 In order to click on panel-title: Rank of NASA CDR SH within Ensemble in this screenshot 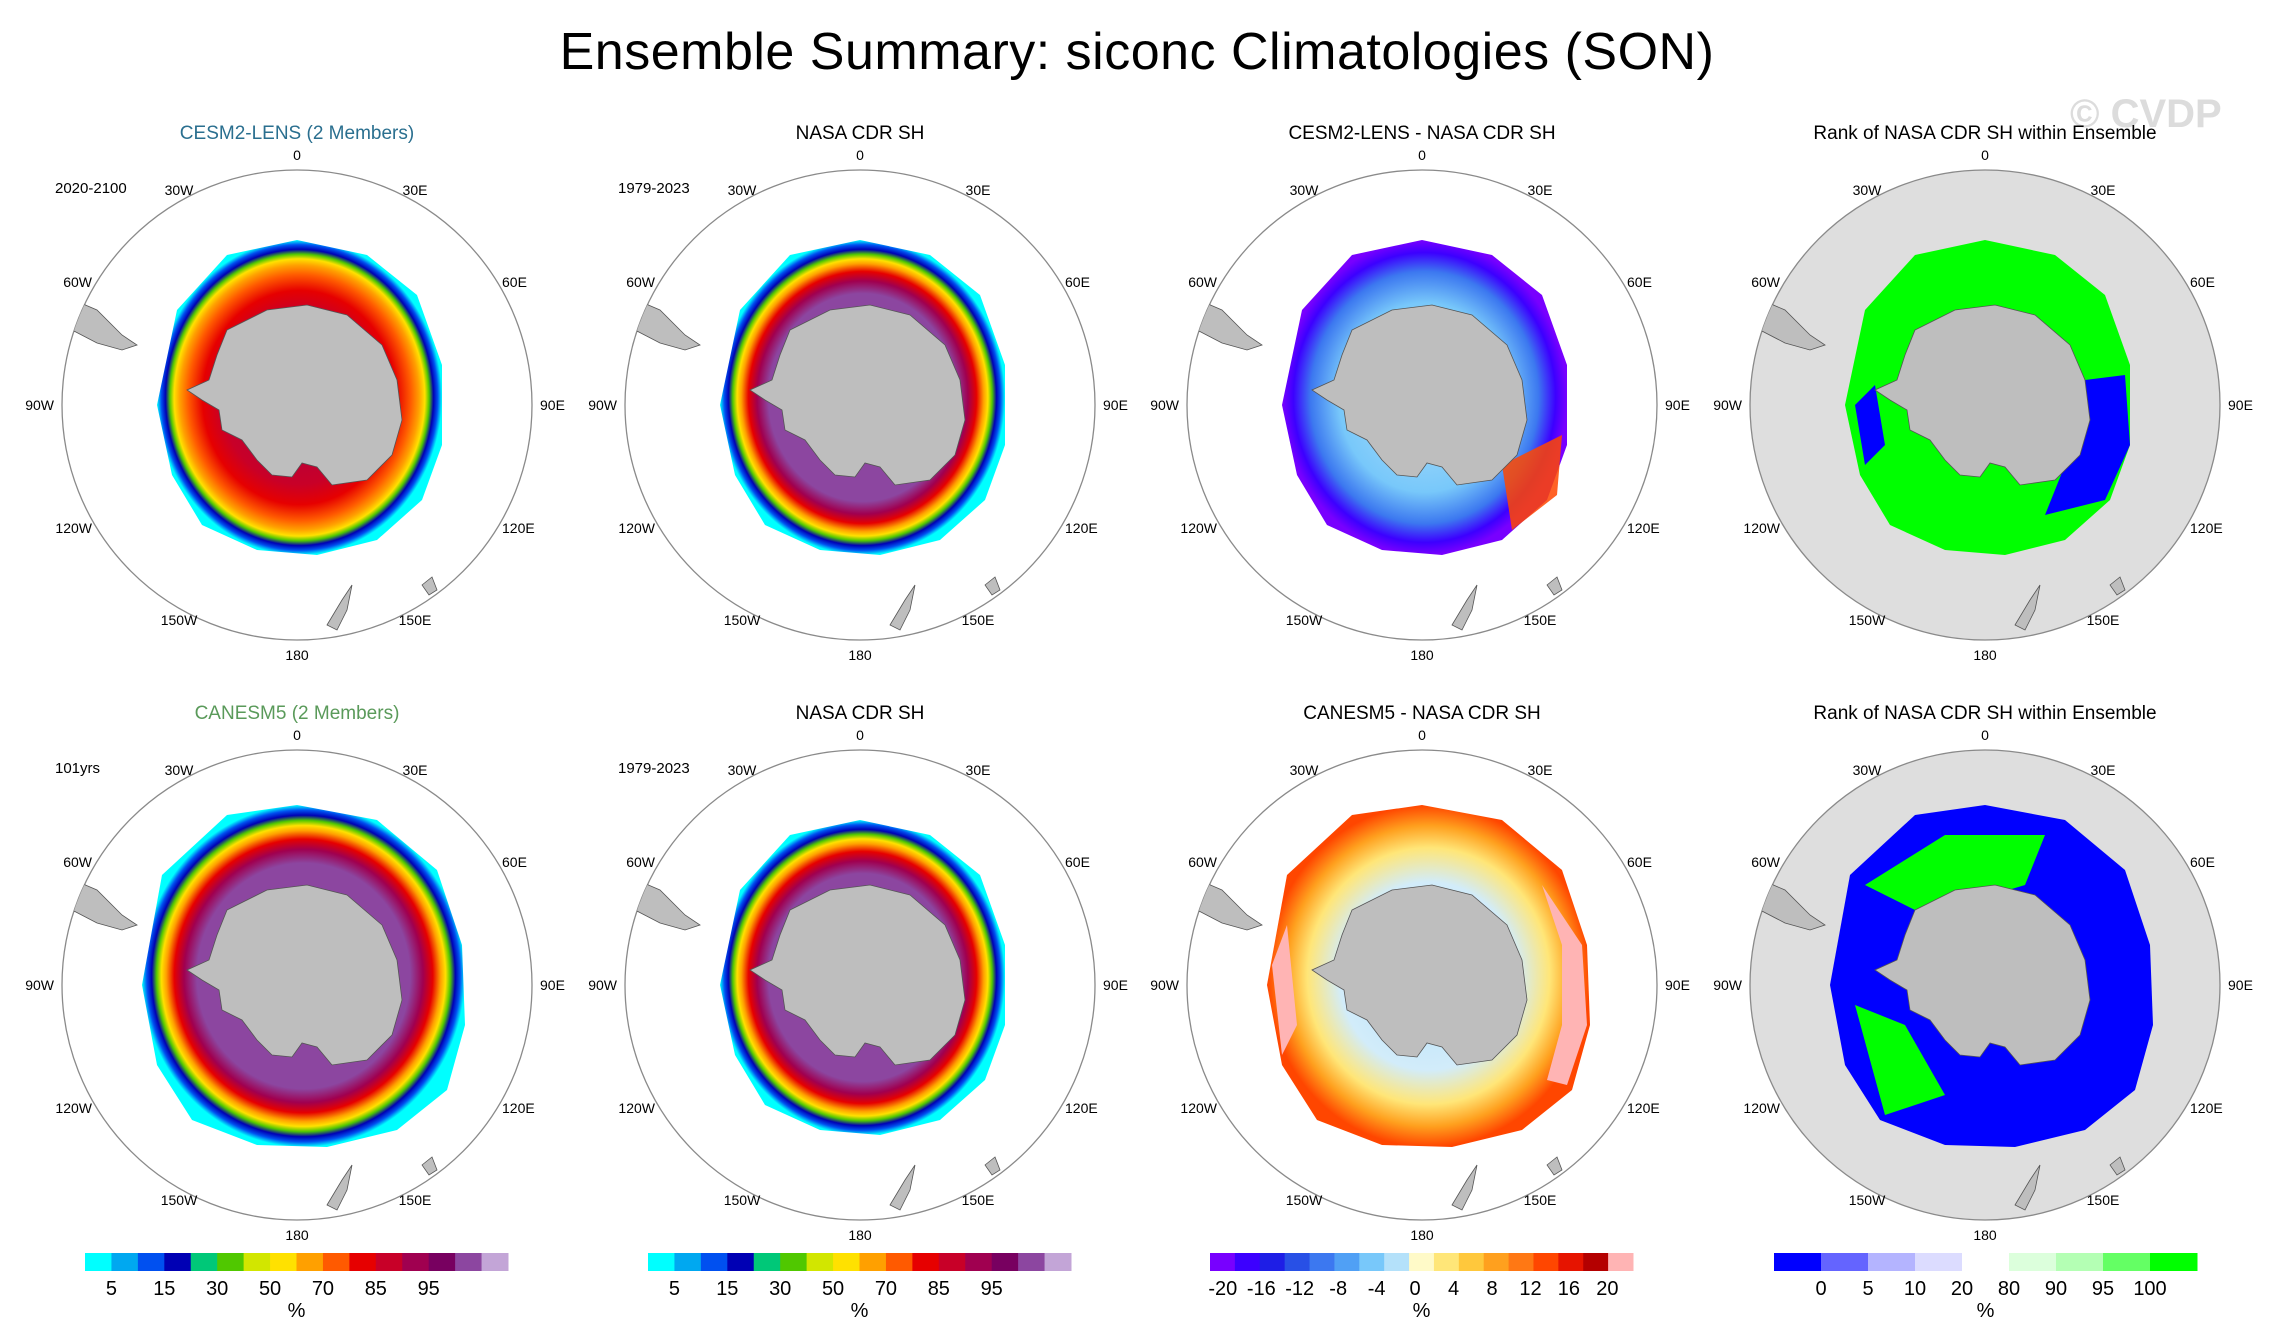, I will do `click(1985, 713)`.